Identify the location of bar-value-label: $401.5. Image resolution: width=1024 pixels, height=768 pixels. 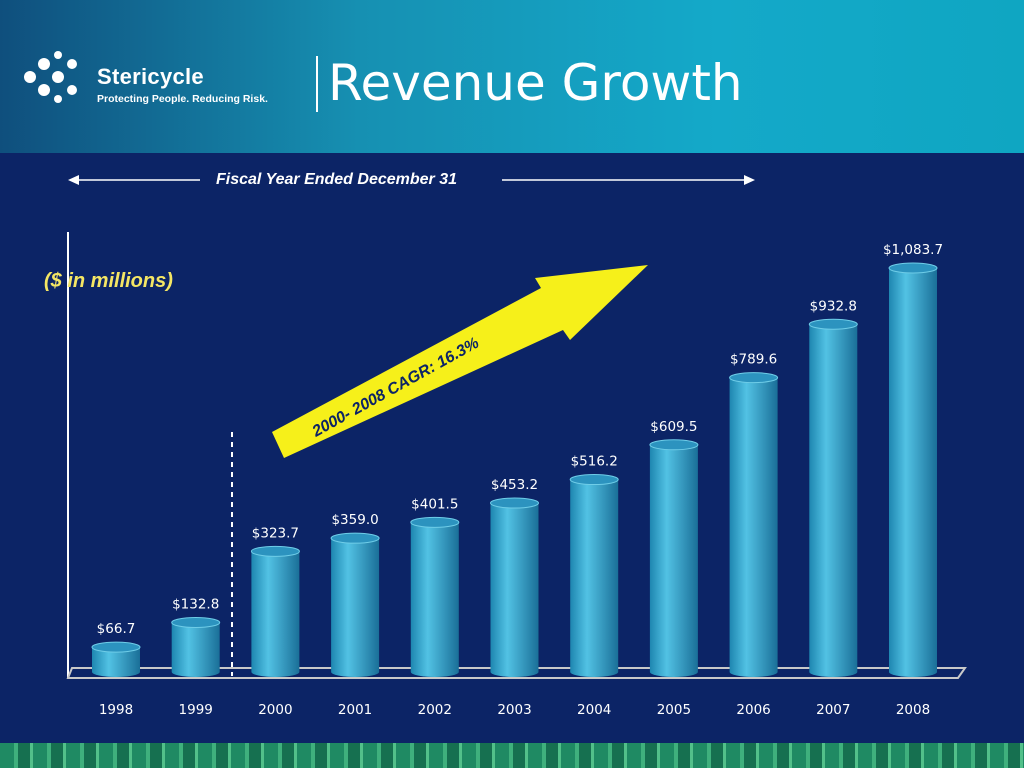
(434, 504).